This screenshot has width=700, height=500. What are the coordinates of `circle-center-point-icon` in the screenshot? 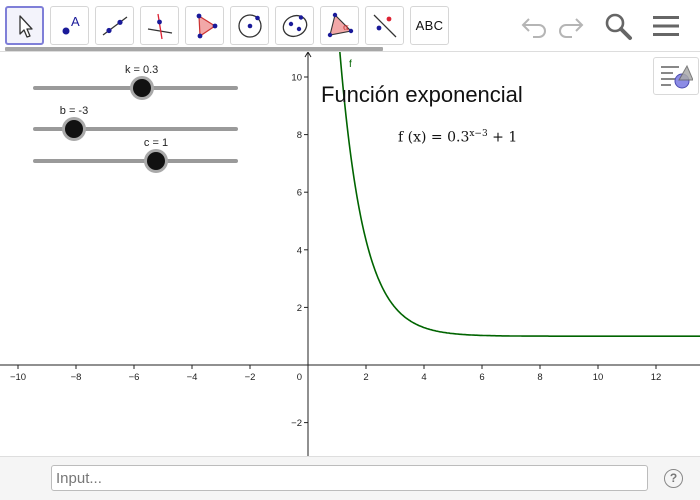 It's located at (249, 25).